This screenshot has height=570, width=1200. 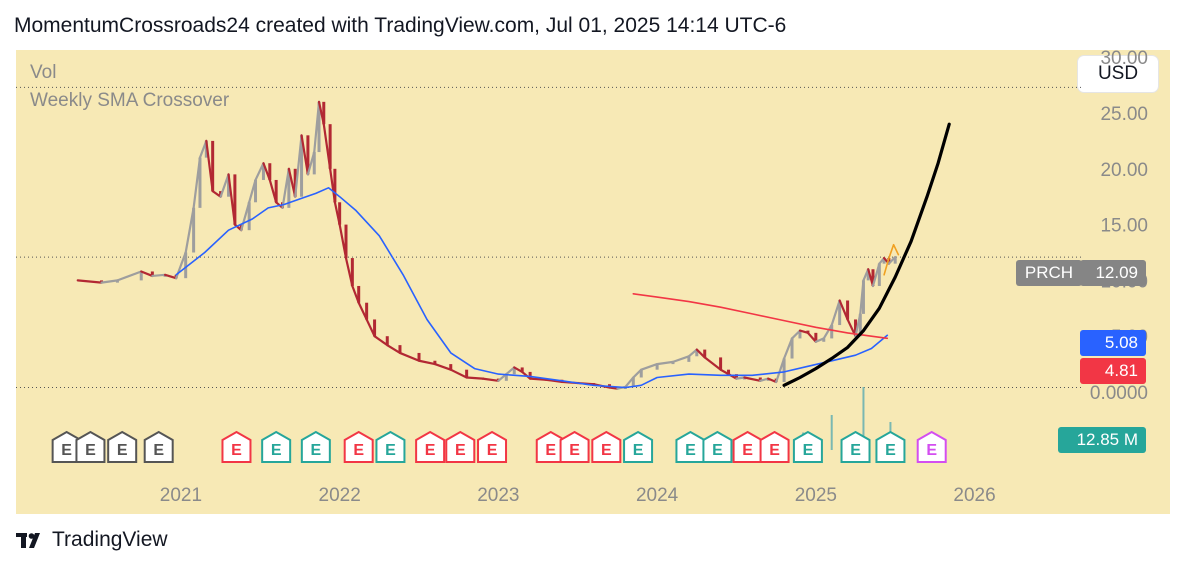 I want to click on y-tick-0: 0.0000, so click(x=1119, y=393).